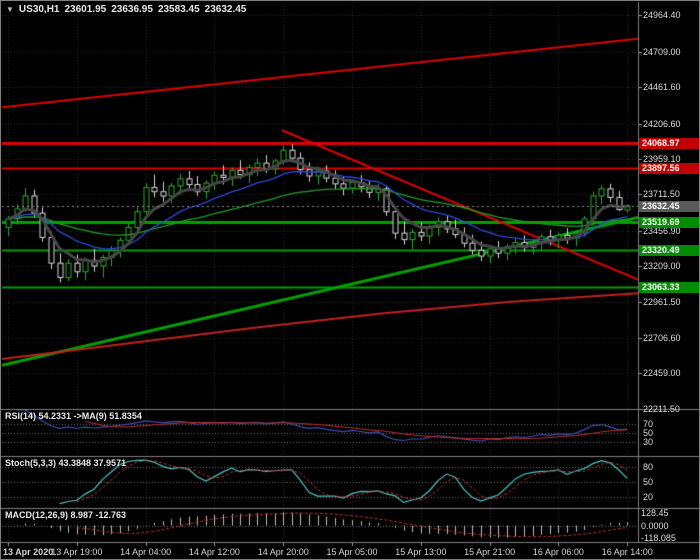 The width and height of the screenshot is (700, 560). I want to click on price-level-badge: 23063.33, so click(669, 287).